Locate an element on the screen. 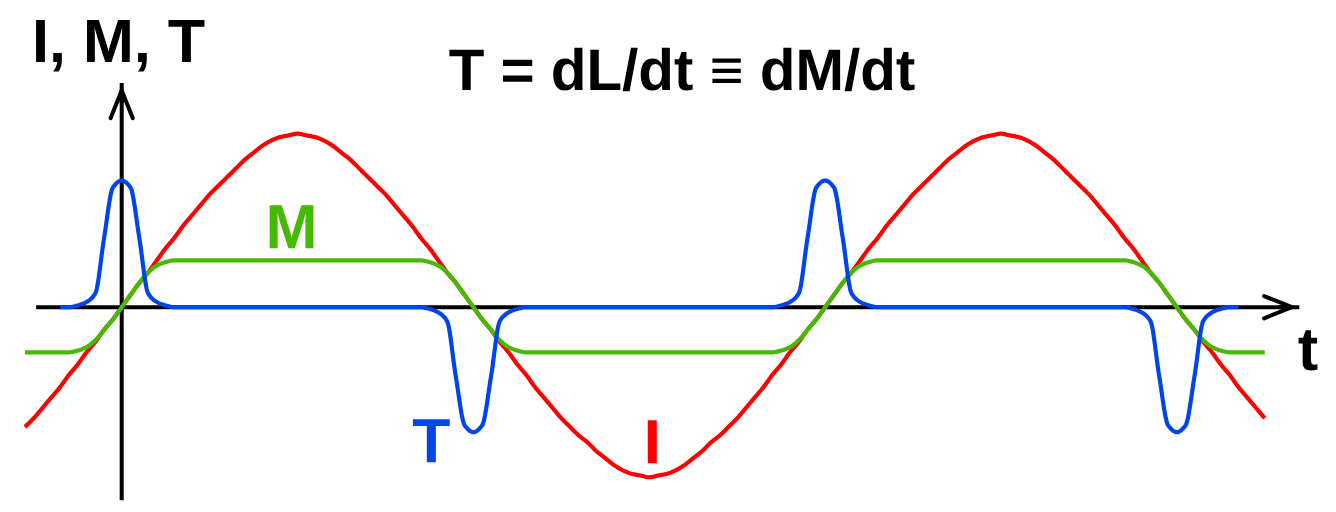 The height and width of the screenshot is (512, 1336). chart-title: T = dL/dt ≡ dM/dt is located at coordinates (682, 69).